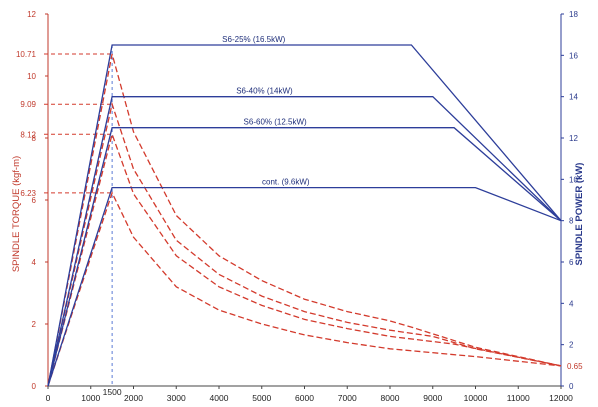 Image resolution: width=598 pixels, height=407 pixels. I want to click on right-tick-label: 8, so click(571, 221).